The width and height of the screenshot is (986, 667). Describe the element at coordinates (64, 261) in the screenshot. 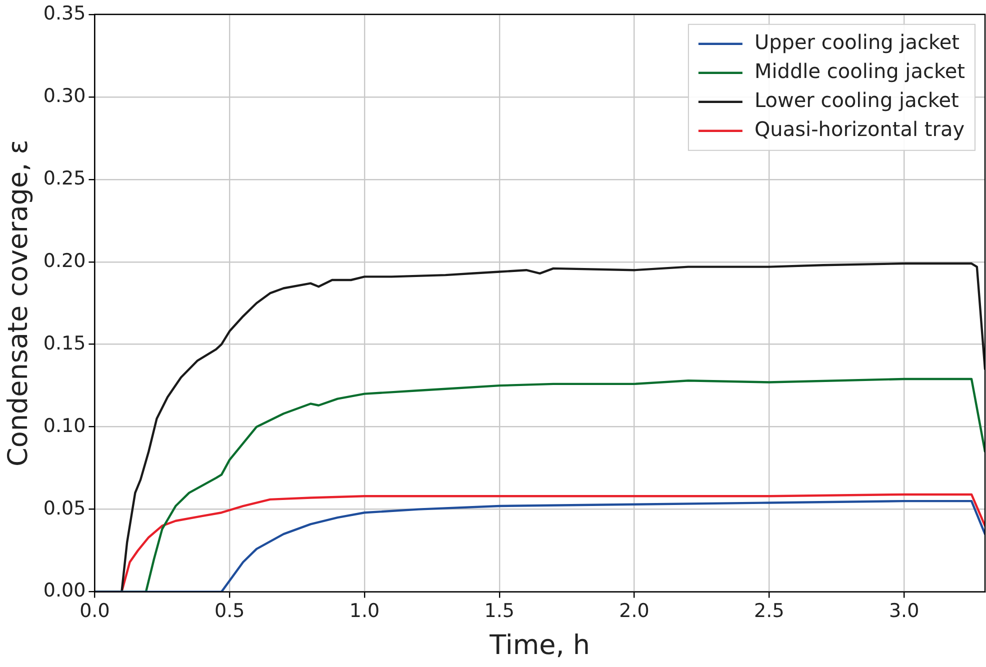

I see `y-tick-label: 0.20` at that location.